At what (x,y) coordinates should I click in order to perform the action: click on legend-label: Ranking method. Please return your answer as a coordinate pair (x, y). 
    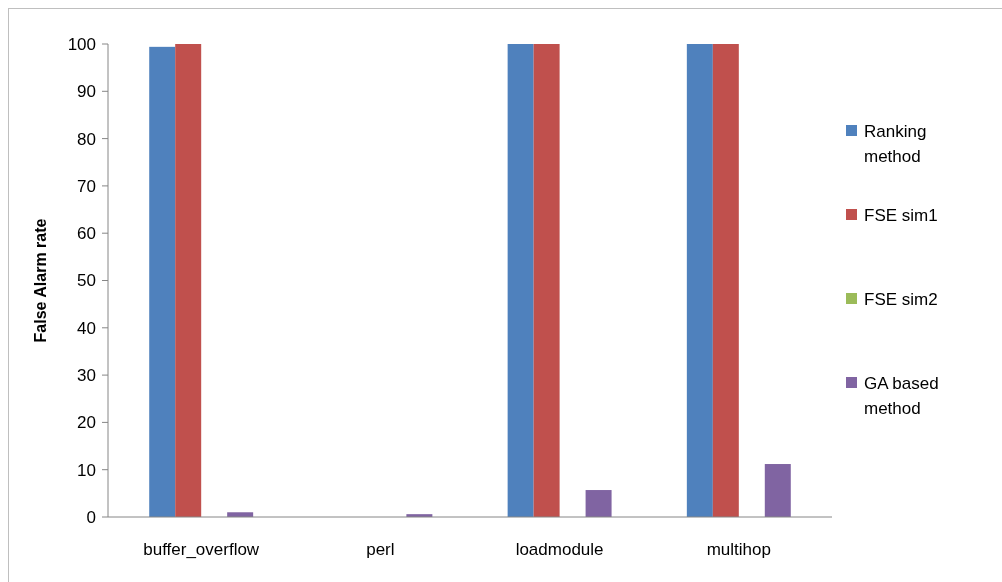
    Looking at the image, I should click on (895, 144).